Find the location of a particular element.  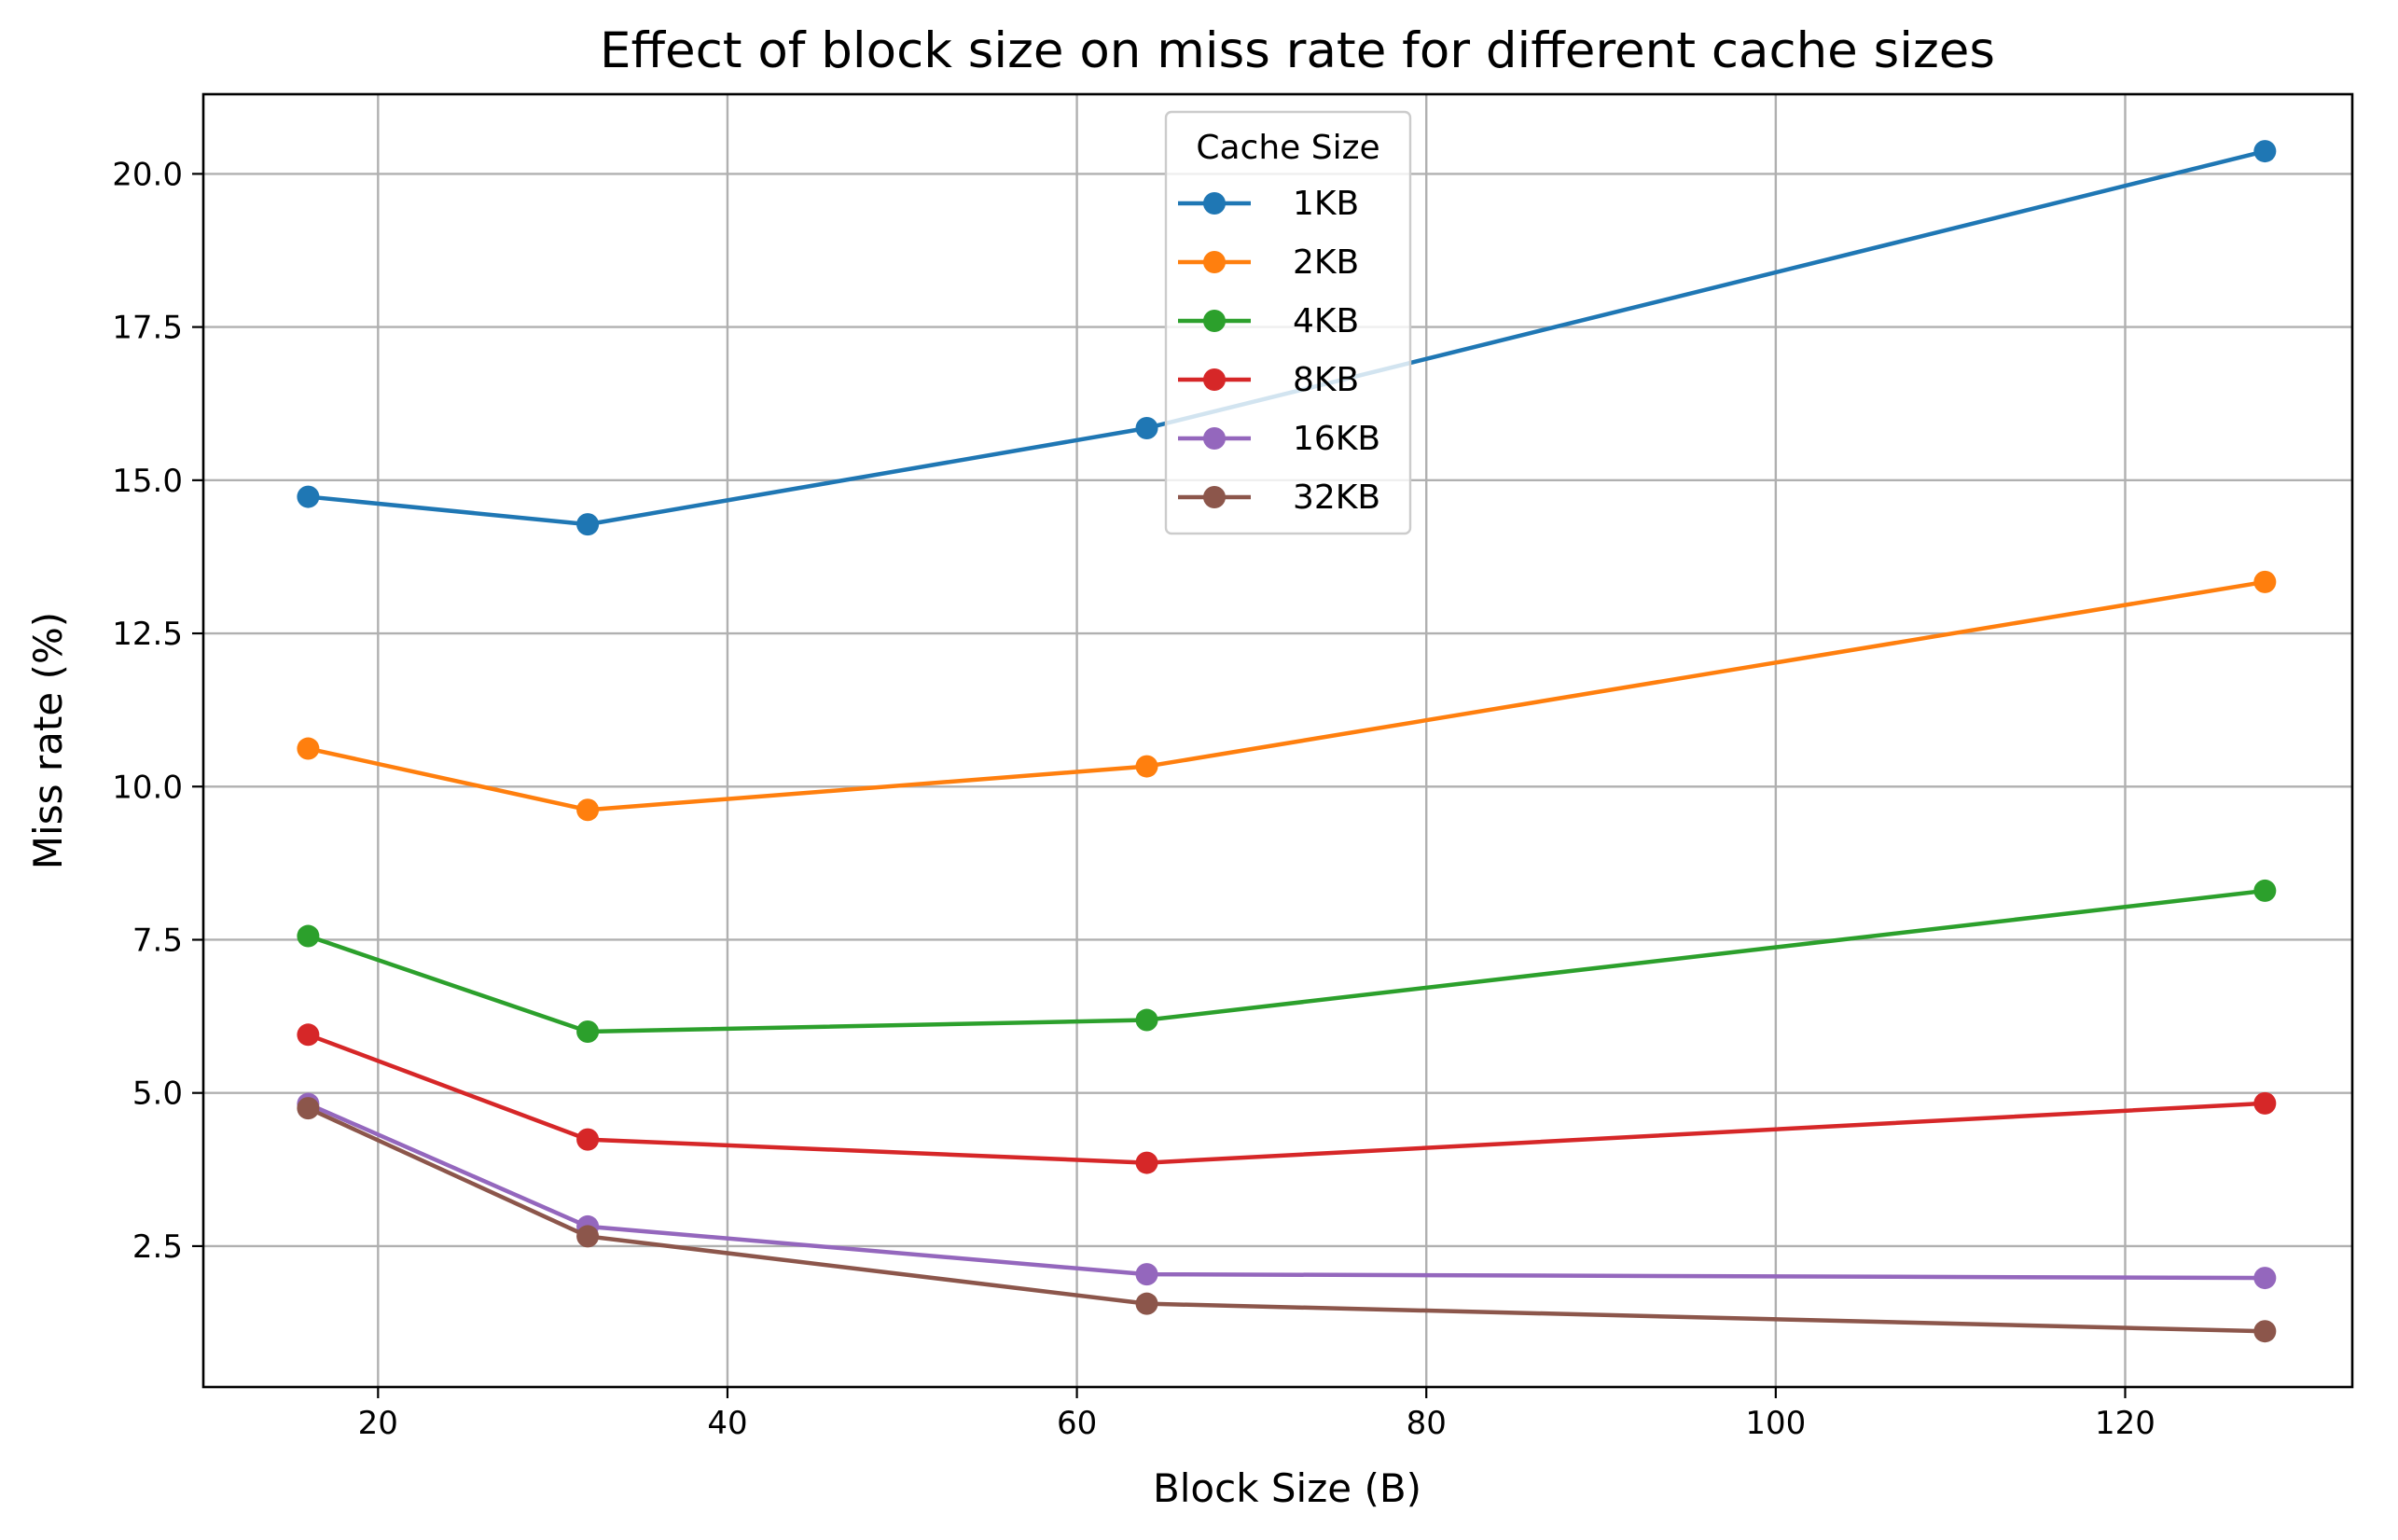

x-tick-label: 100 is located at coordinates (1775, 1423).